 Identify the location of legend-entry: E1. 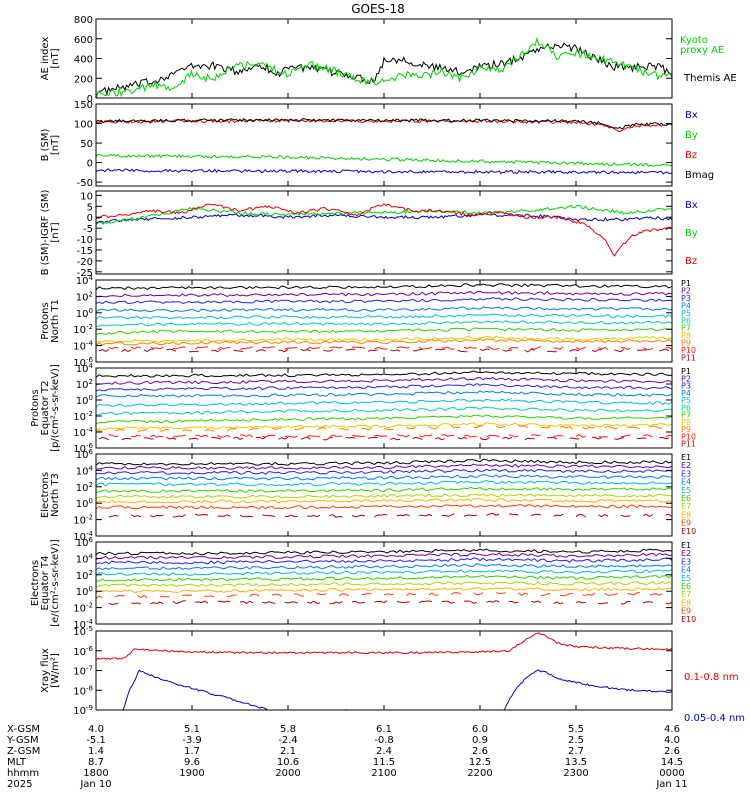
(686, 545).